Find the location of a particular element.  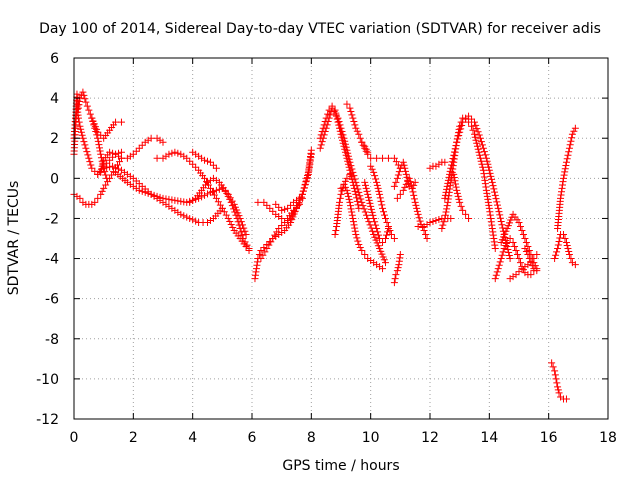

y-tick-label: 4 is located at coordinates (54, 99).